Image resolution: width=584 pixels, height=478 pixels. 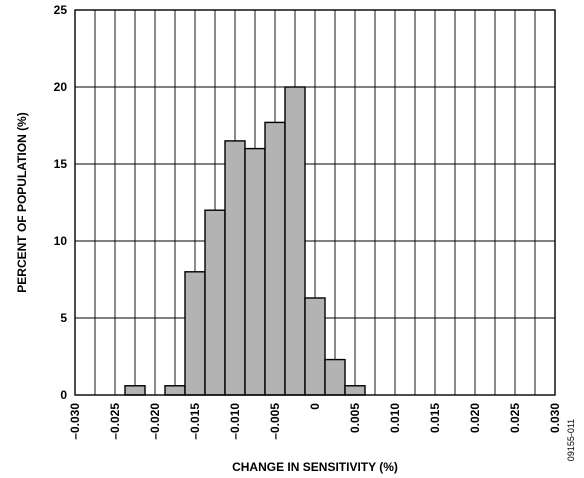 I want to click on x-tick-label: –0.020, so click(x=155, y=421).